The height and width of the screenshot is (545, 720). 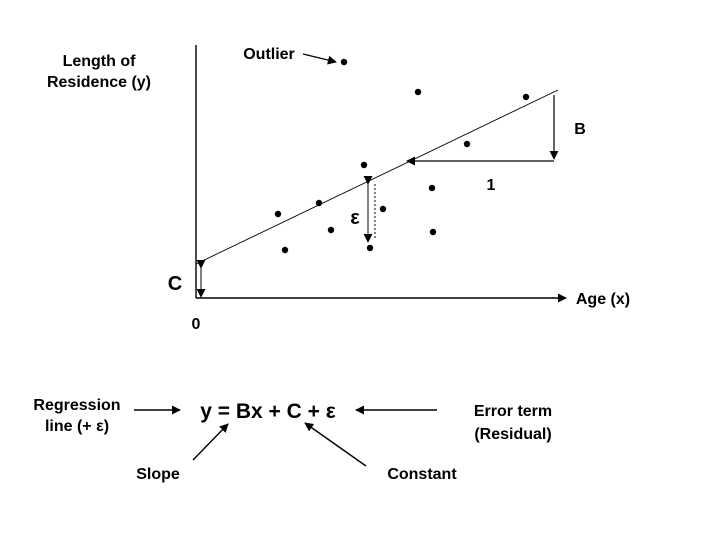 I want to click on slope-run-label: 1, so click(x=491, y=185).